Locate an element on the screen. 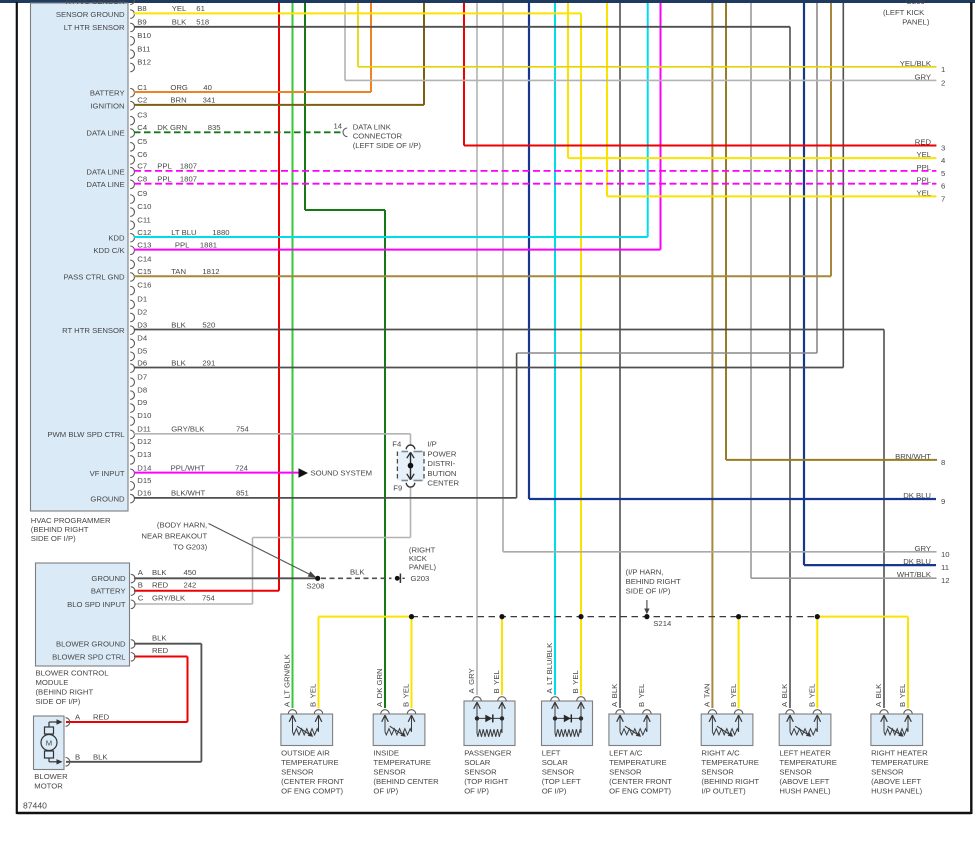 Image resolution: width=975 pixels, height=841 pixels. svg-text: 291 is located at coordinates (208, 362).